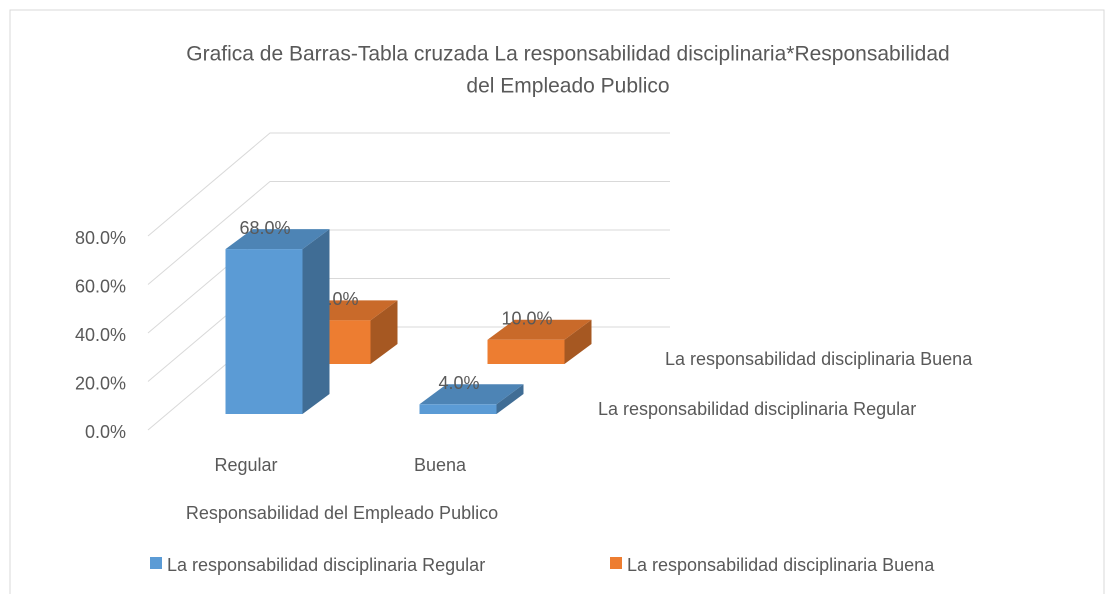 The image size is (1115, 594). What do you see at coordinates (526, 319) in the screenshot?
I see `data-label: 10.0%` at bounding box center [526, 319].